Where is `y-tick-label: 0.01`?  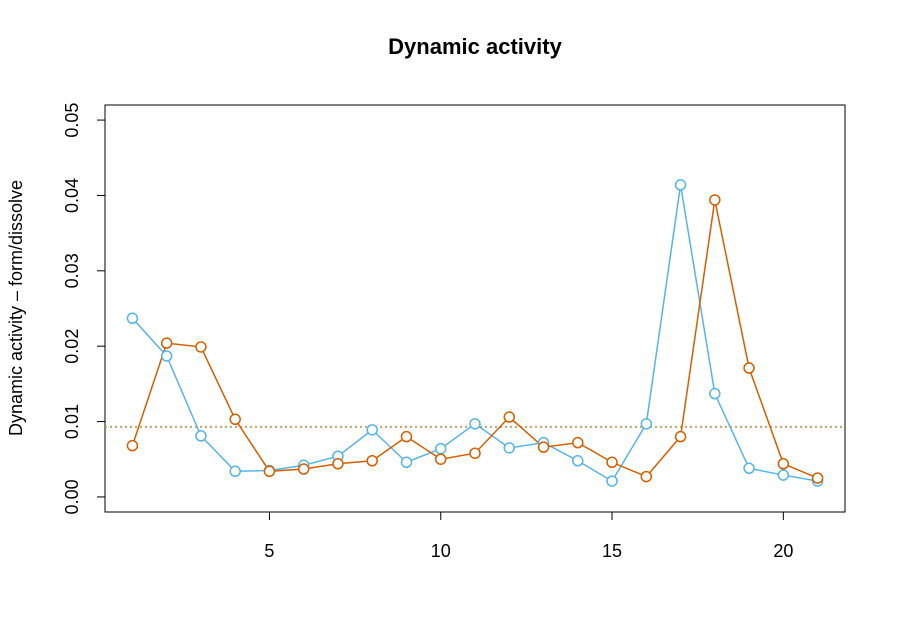 y-tick-label: 0.01 is located at coordinates (72, 421).